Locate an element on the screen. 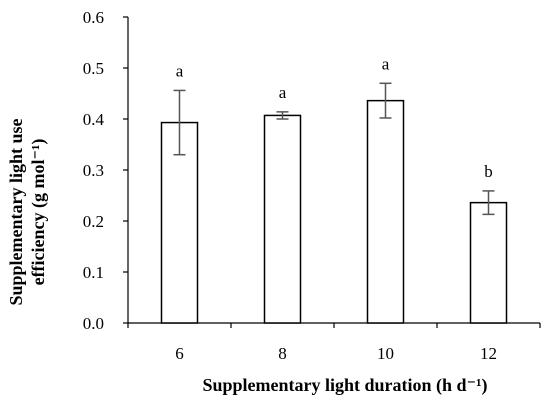 This screenshot has width=550, height=407. x-ticks: 6 8 10 12 is located at coordinates (334, 343).